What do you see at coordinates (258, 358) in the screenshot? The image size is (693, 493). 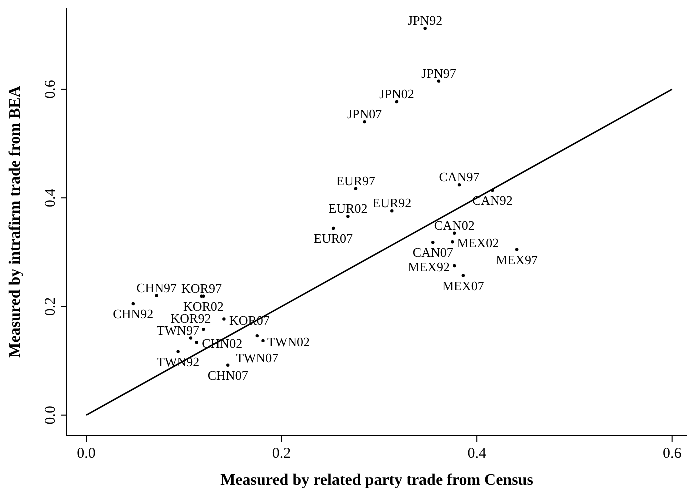 I see `data-label: TWN07` at bounding box center [258, 358].